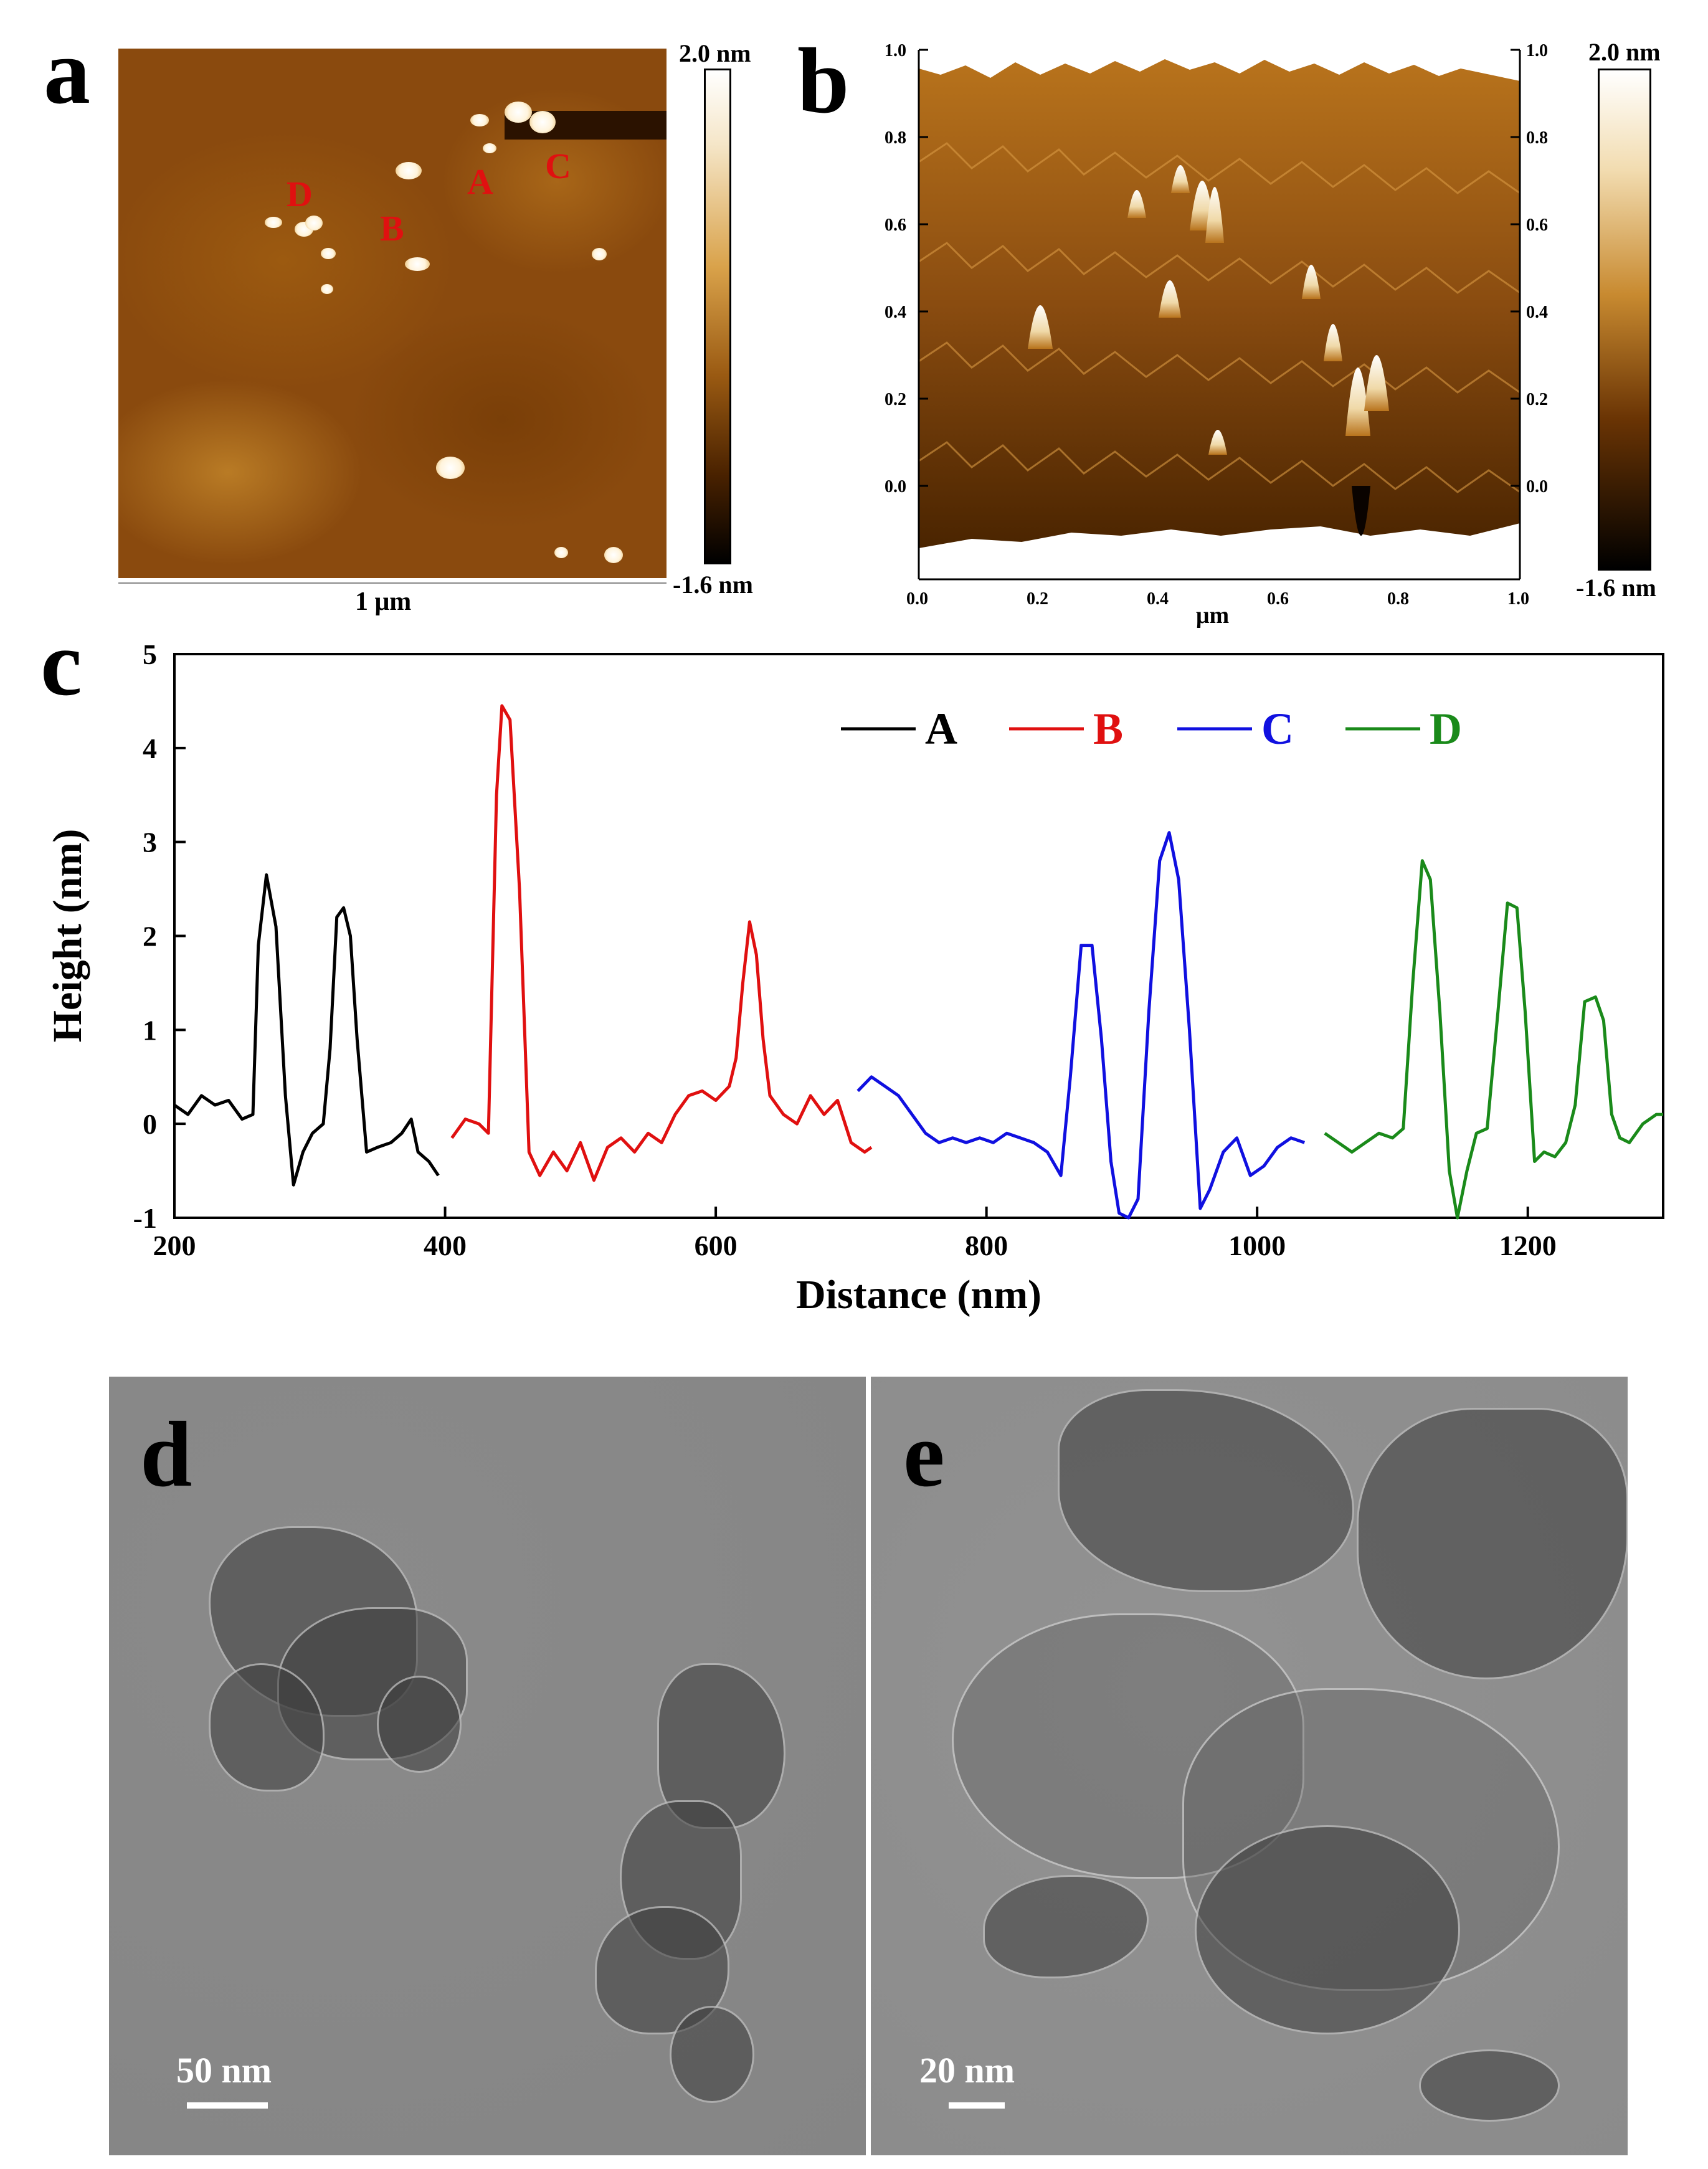 This screenshot has width=1708, height=2169. I want to click on y-tick-label-right: 0.8, so click(1537, 138).